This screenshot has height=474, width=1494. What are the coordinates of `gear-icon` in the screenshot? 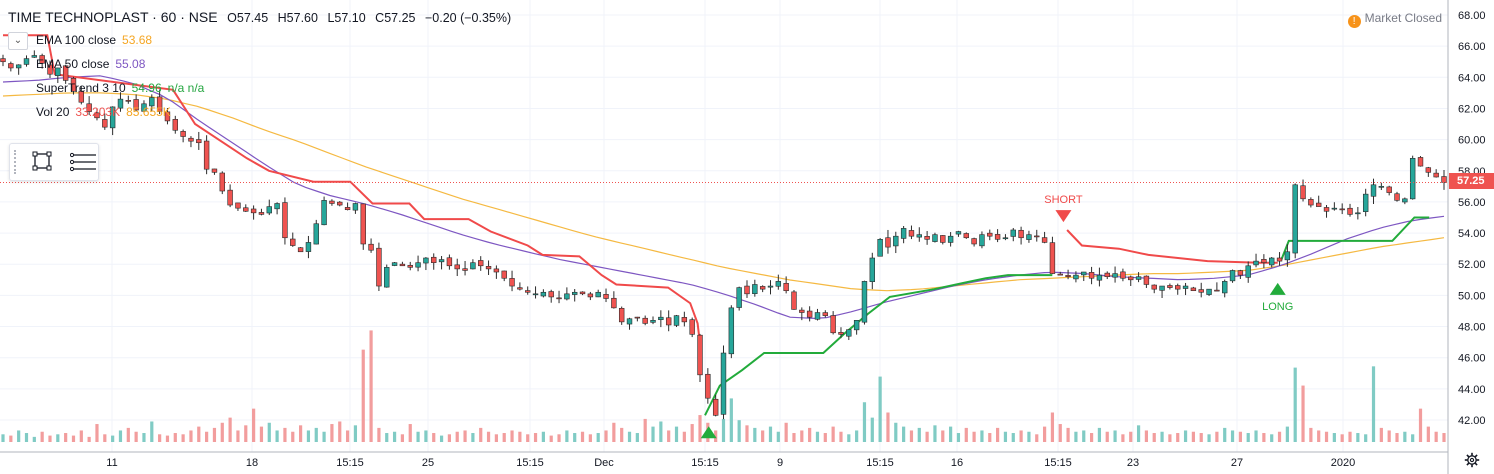 It's located at (1472, 460).